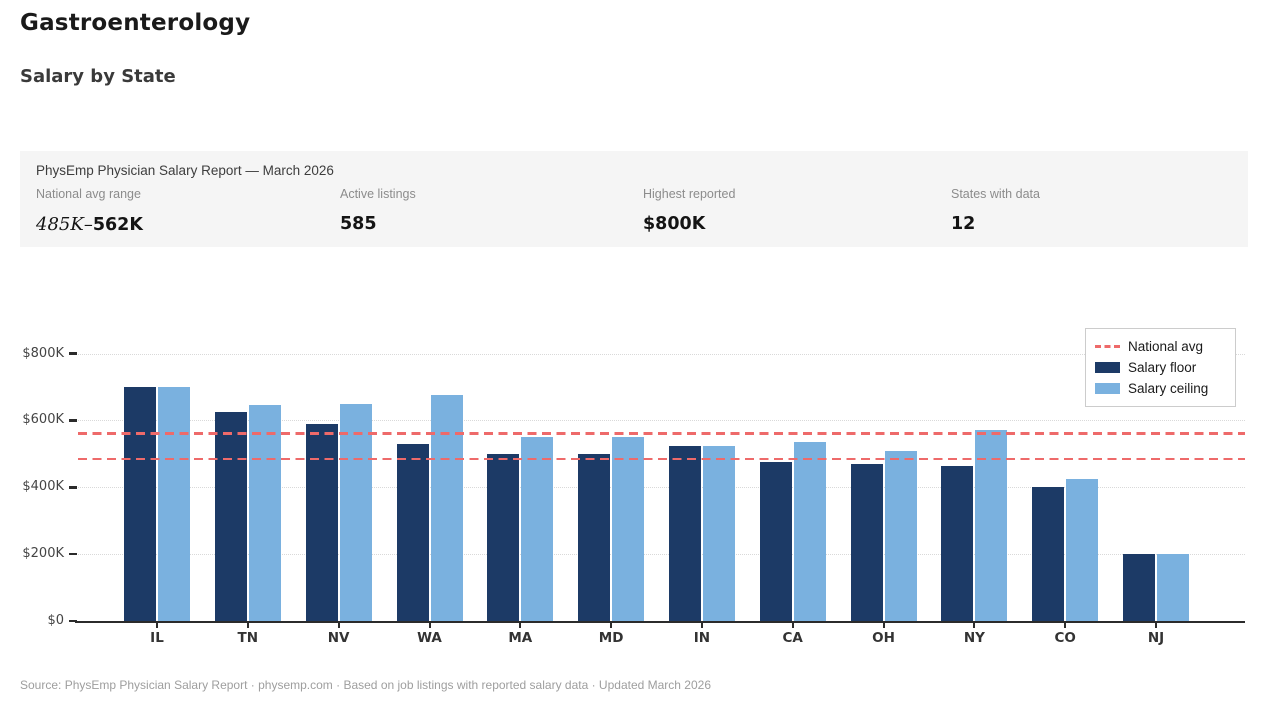 The image size is (1268, 705). I want to click on page-title: Gastroenterology, so click(135, 23).